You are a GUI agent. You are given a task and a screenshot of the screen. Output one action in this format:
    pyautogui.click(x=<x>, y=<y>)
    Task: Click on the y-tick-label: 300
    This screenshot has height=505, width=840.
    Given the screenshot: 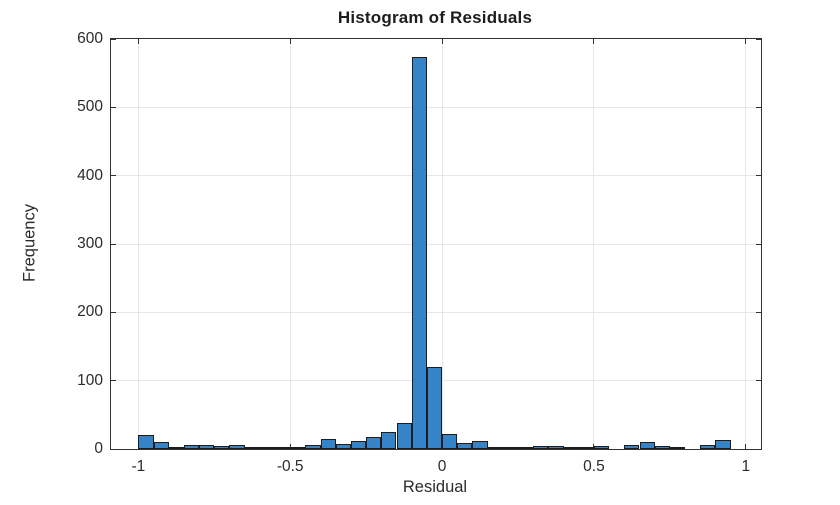 What is the action you would take?
    pyautogui.click(x=90, y=243)
    